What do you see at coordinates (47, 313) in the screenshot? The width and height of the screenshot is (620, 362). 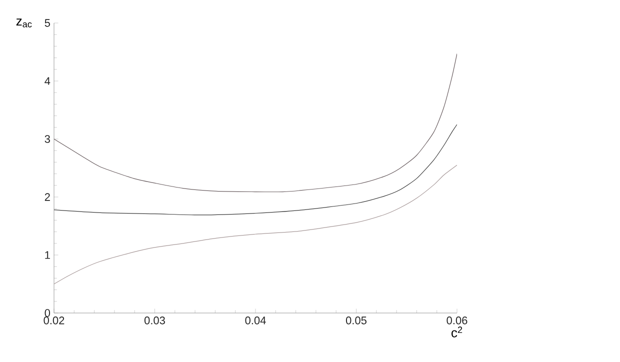 I see `y-tick-label: 0` at bounding box center [47, 313].